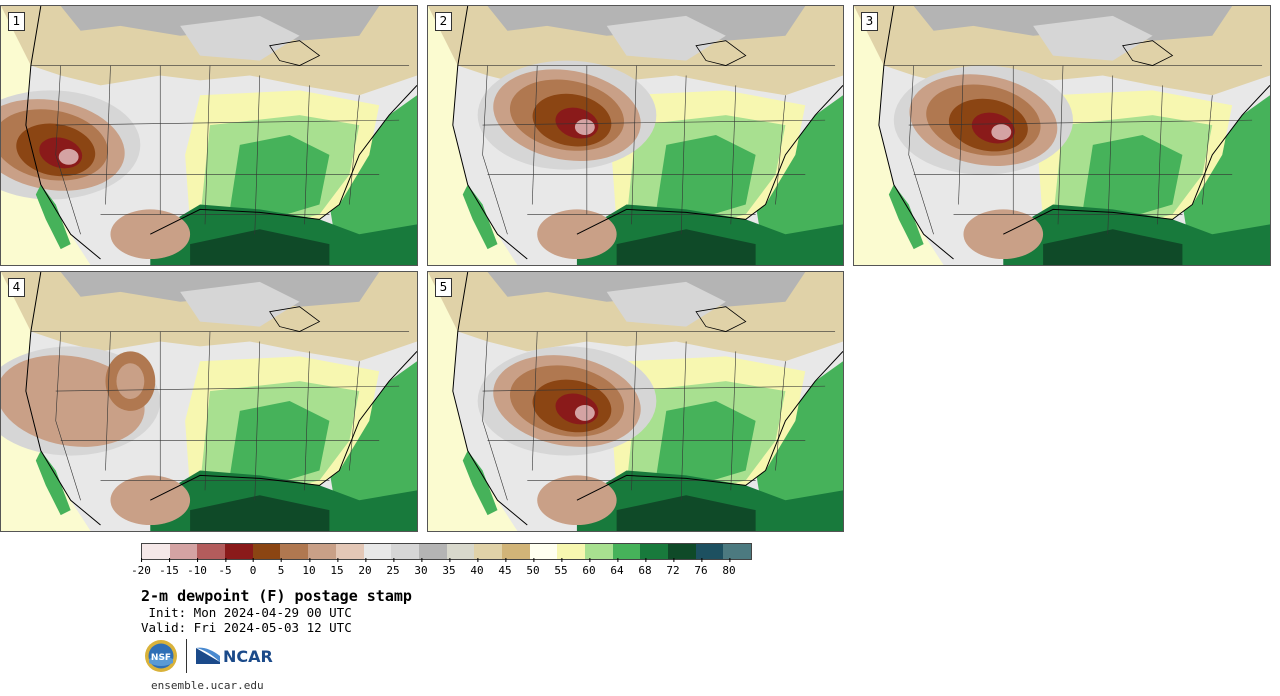 The height and width of the screenshot is (696, 1280). I want to click on colorbar-tick-label: 25, so click(393, 567).